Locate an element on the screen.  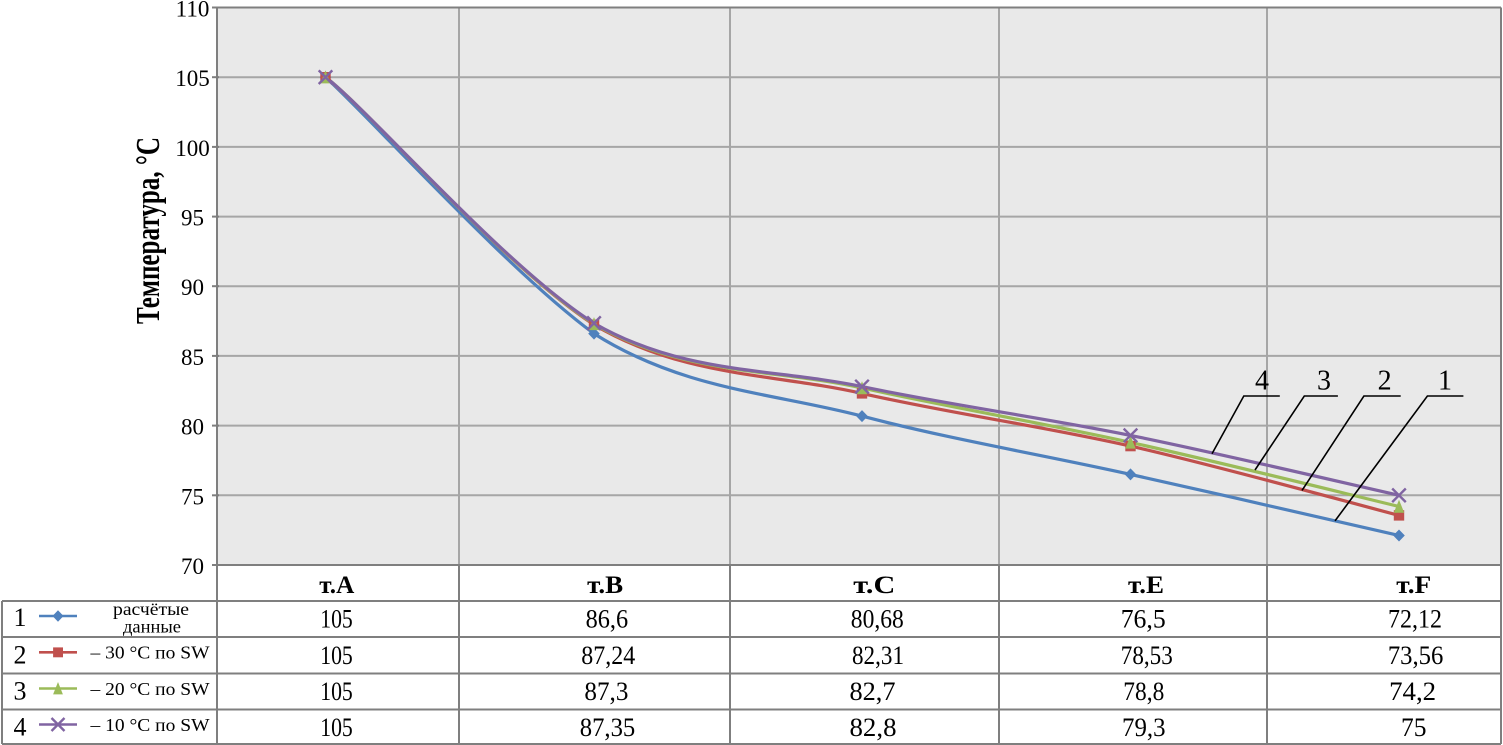
svg-text: 78,53 is located at coordinates (1147, 655).